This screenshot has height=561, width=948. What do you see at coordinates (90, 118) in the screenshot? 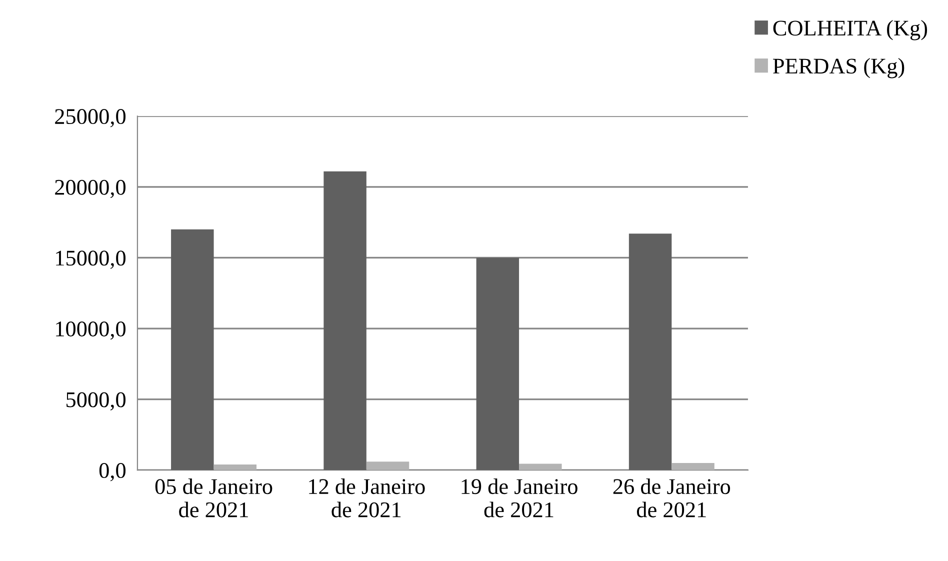
I see `y-tick-label: 25000,0` at bounding box center [90, 118].